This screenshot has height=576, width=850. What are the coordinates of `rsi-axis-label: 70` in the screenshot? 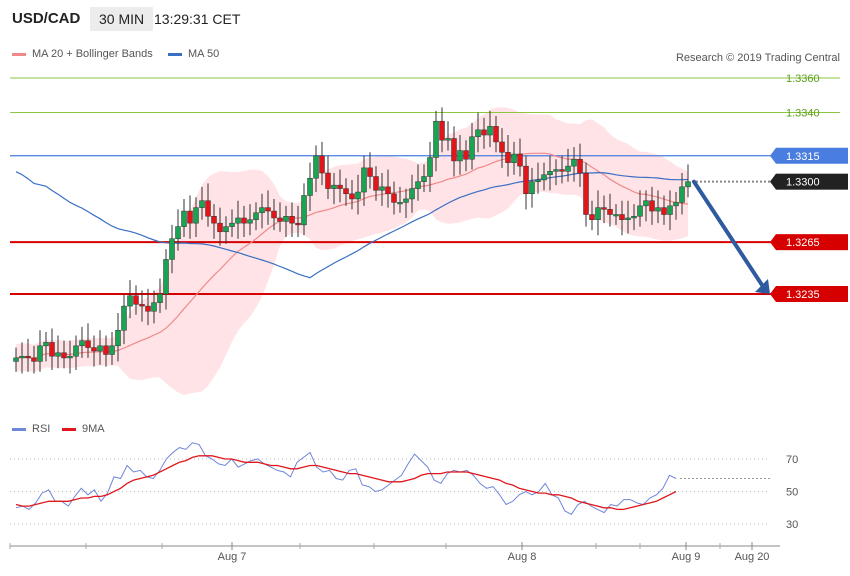 It's located at (792, 460).